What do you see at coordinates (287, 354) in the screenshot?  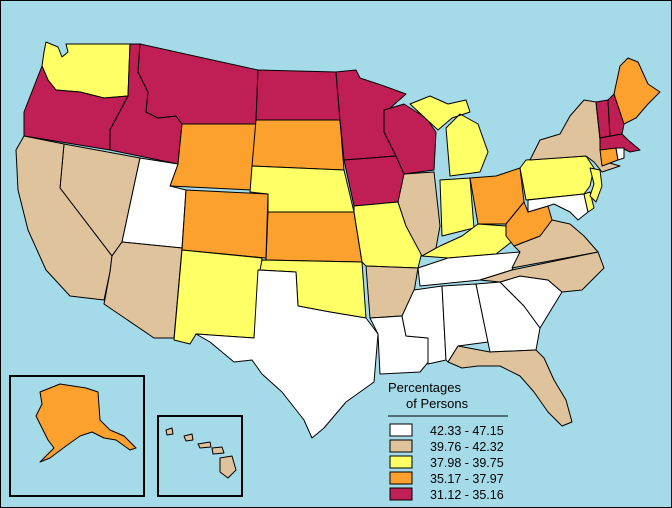 I see `state-texas` at bounding box center [287, 354].